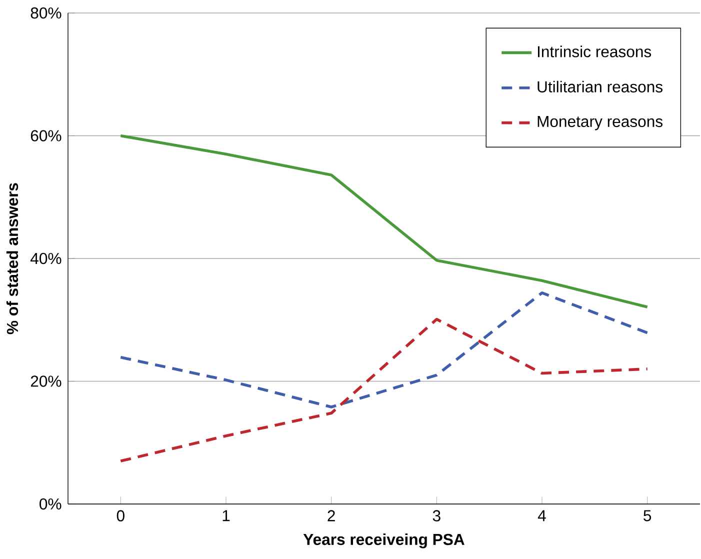 The height and width of the screenshot is (559, 701). I want to click on x-tick-label: 2, so click(331, 516).